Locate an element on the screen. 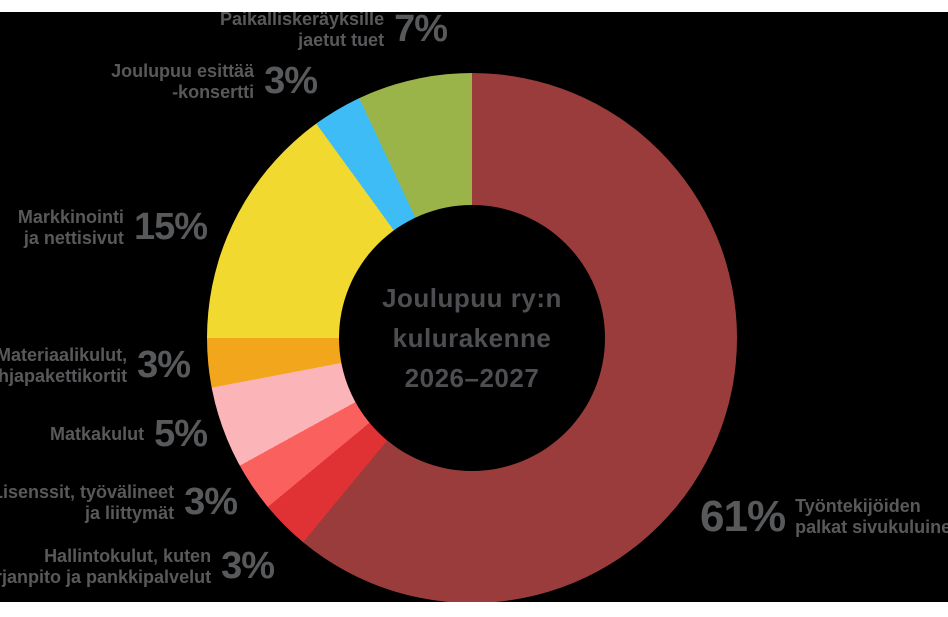 The image size is (948, 617). chart-title-line-3: 2026–2027 is located at coordinates (472, 378).